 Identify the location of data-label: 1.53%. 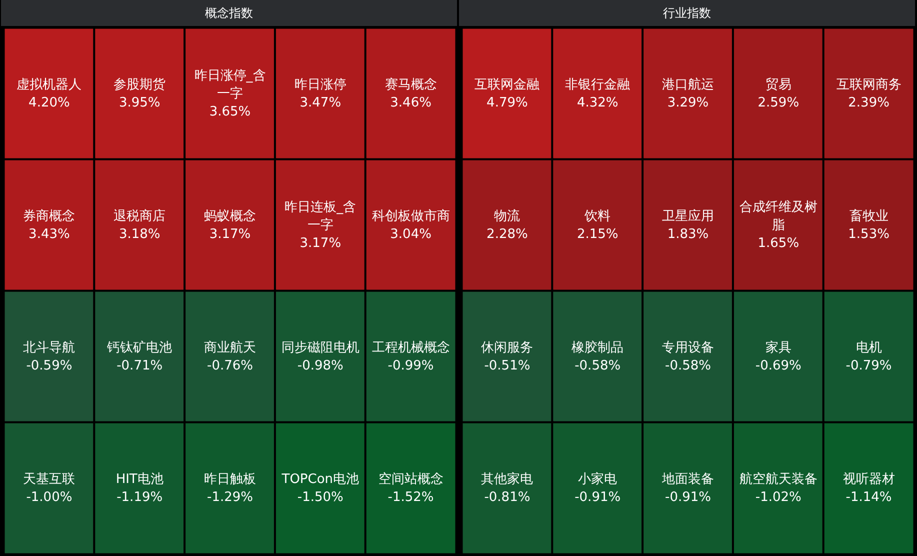
(869, 234).